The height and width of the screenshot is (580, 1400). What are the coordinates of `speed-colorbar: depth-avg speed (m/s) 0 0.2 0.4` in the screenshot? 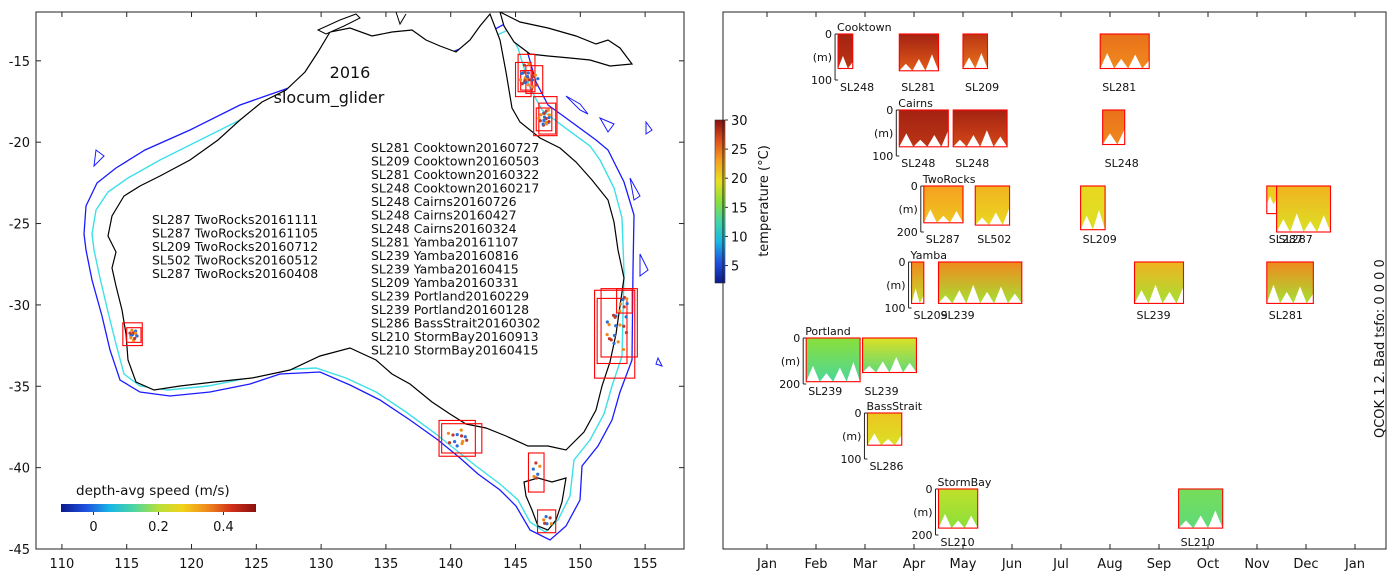 It's located at (158, 509).